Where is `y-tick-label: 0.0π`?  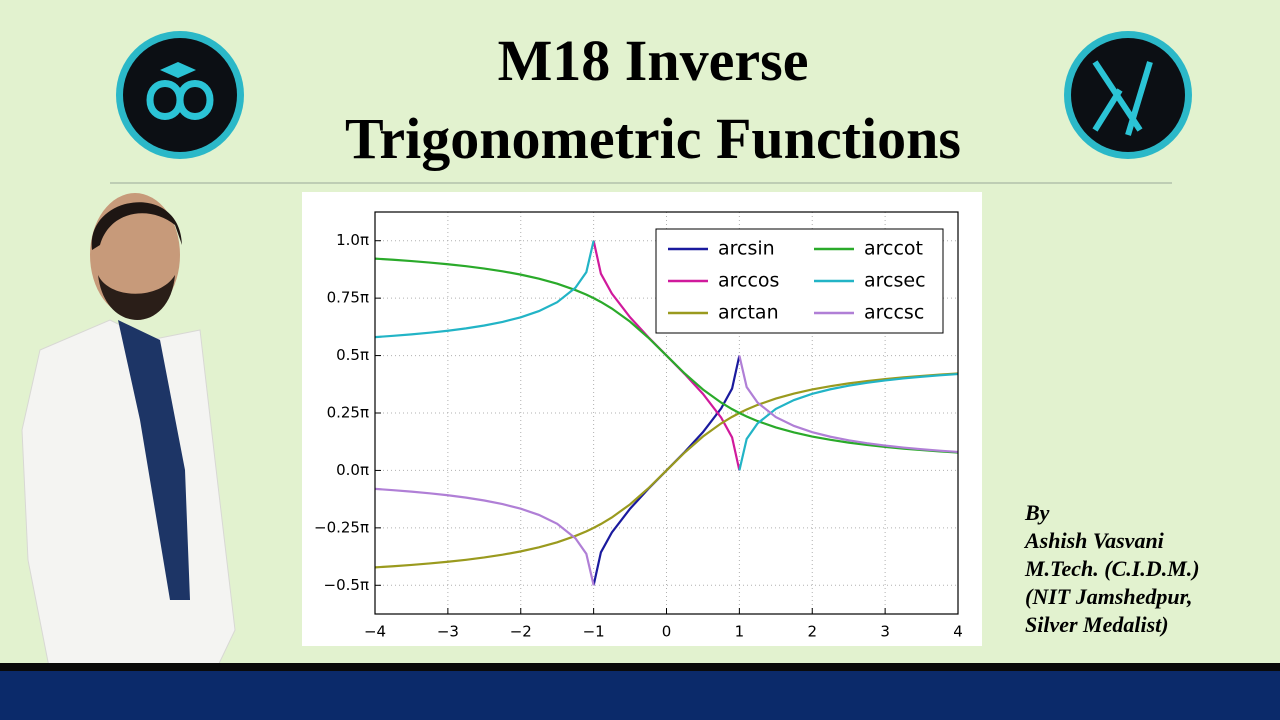
y-tick-label: 0.0π is located at coordinates (352, 470).